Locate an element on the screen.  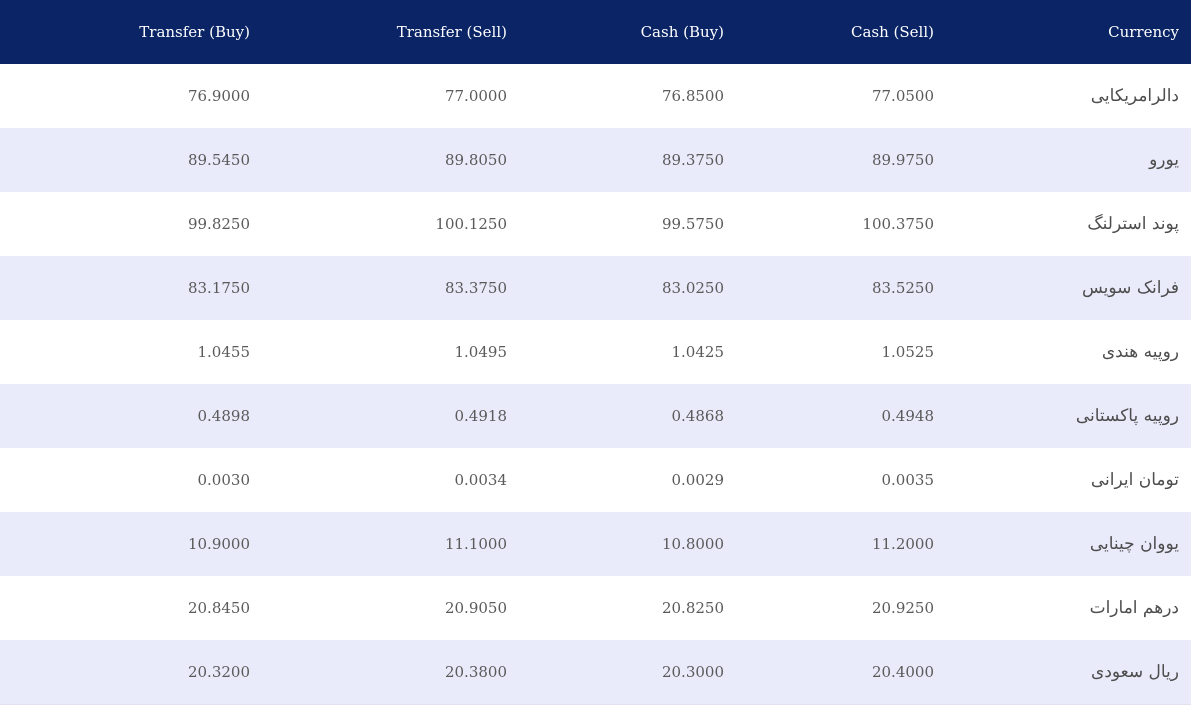
table-row: 89.5450 89.8050 89.3750 89.9750 یورو is located at coordinates (595, 160).